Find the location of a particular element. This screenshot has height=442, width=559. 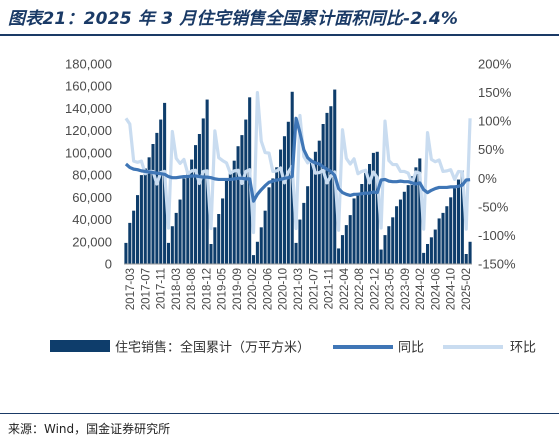

chart-title: 图表21：2025 年 3 月住宅销售全国累计面积同比-2.4% is located at coordinates (233, 19).